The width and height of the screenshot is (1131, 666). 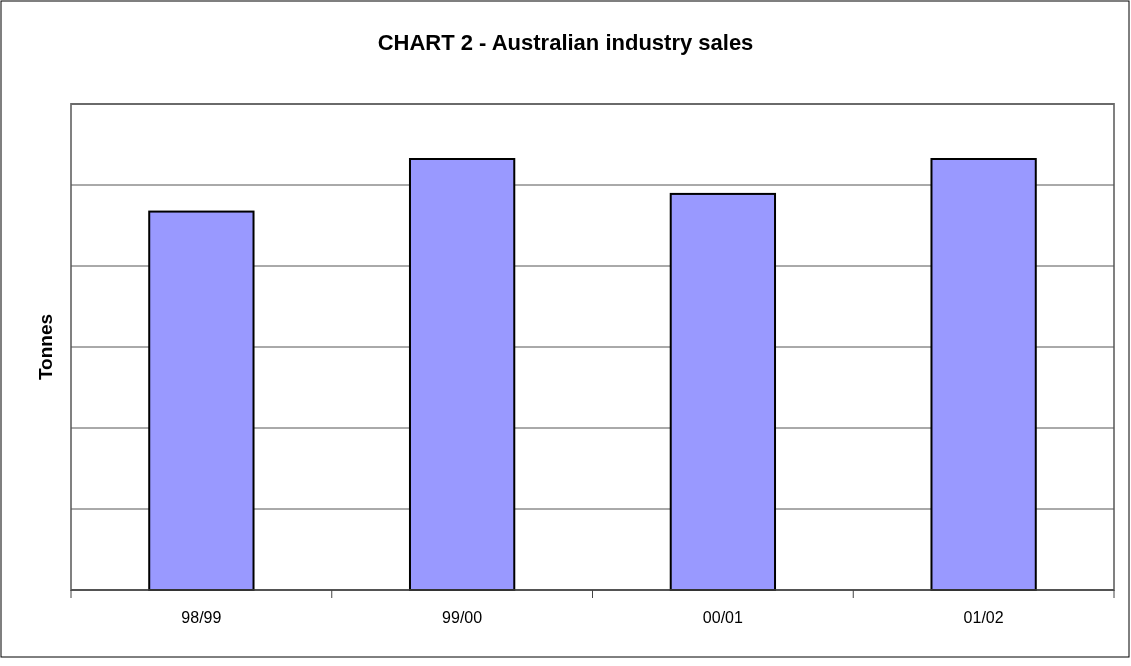 I want to click on x-tick-label: 00/01, so click(x=722, y=617).